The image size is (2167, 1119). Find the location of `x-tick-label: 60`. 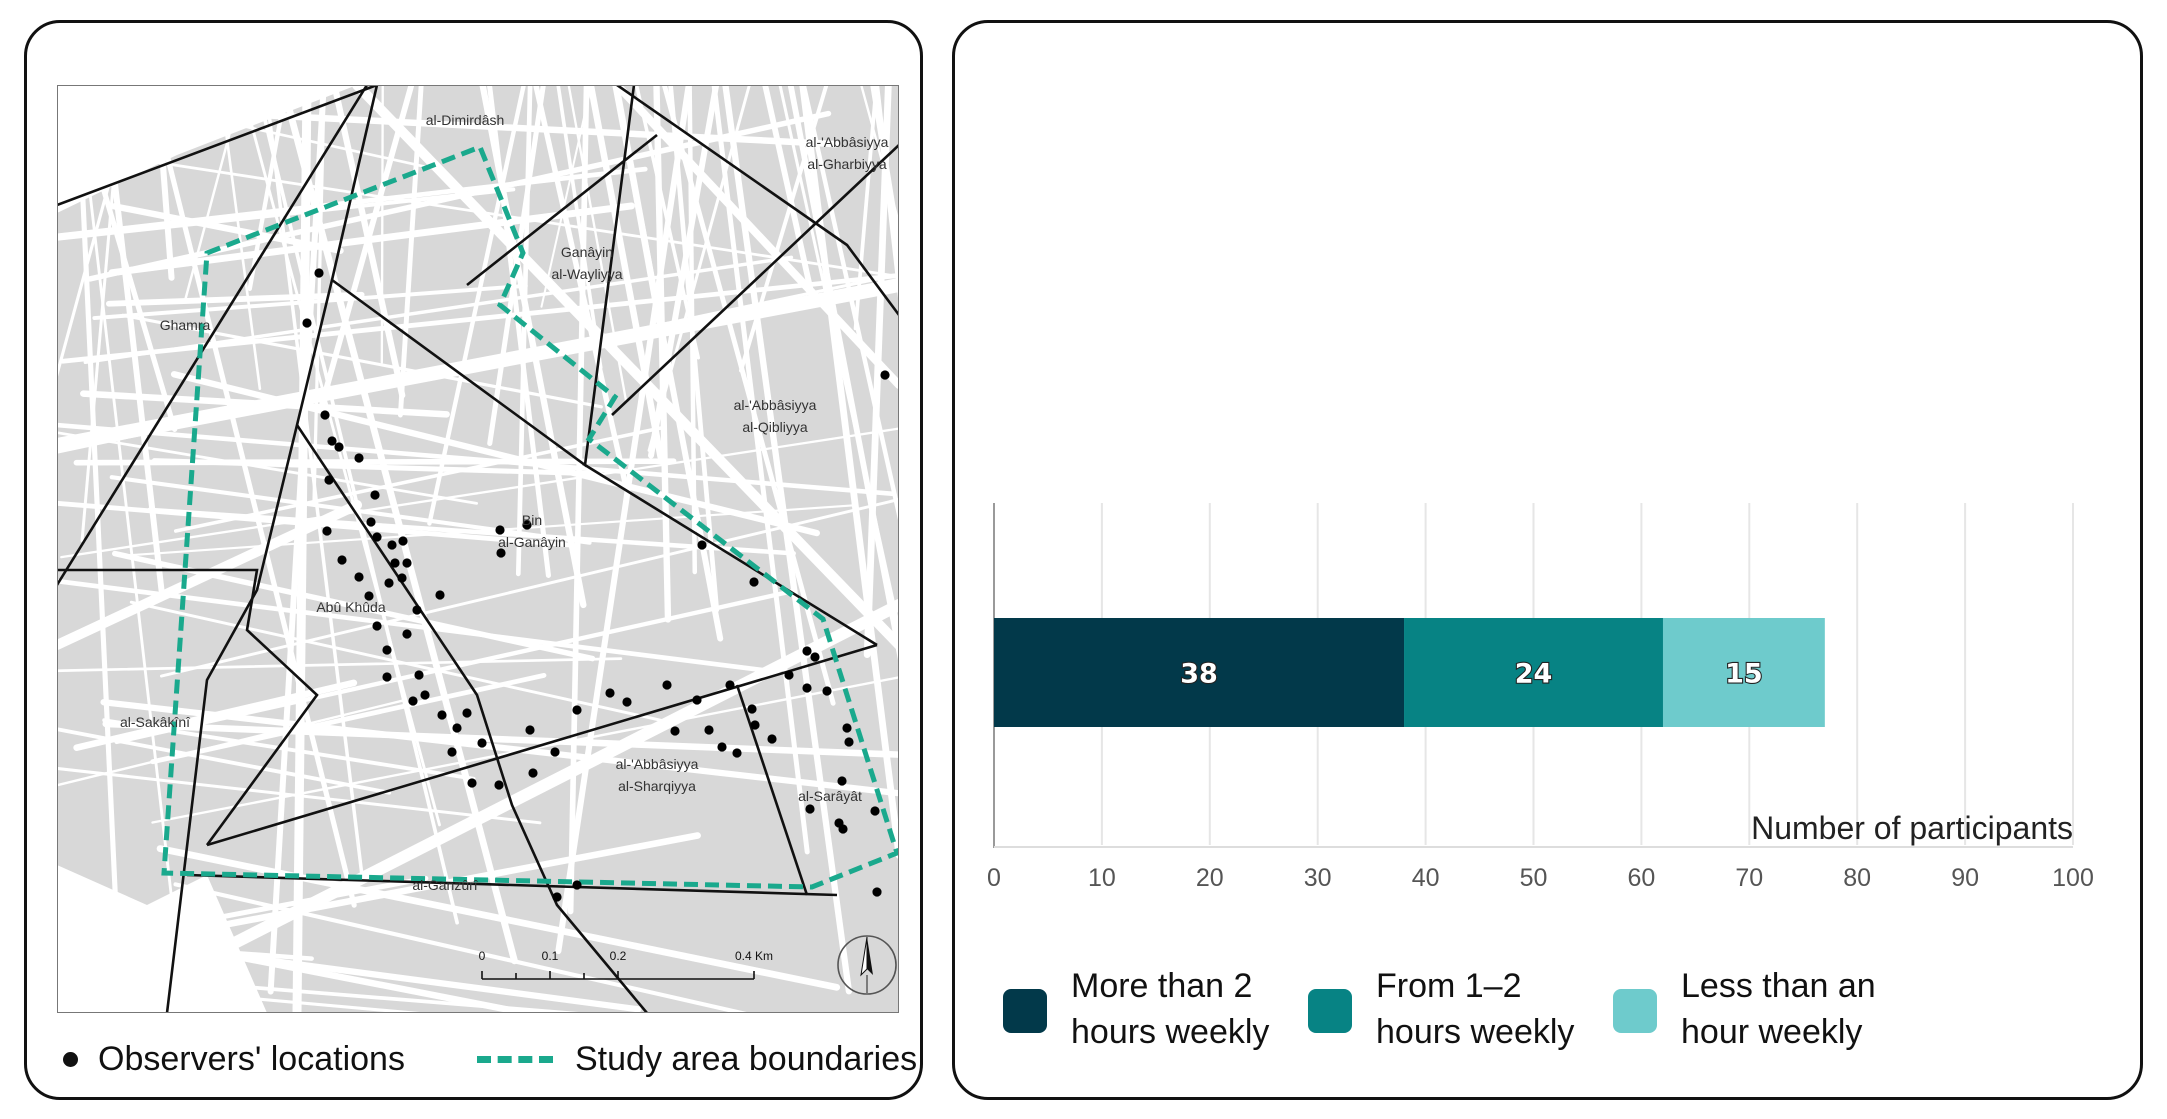

x-tick-label: 60 is located at coordinates (1641, 878).